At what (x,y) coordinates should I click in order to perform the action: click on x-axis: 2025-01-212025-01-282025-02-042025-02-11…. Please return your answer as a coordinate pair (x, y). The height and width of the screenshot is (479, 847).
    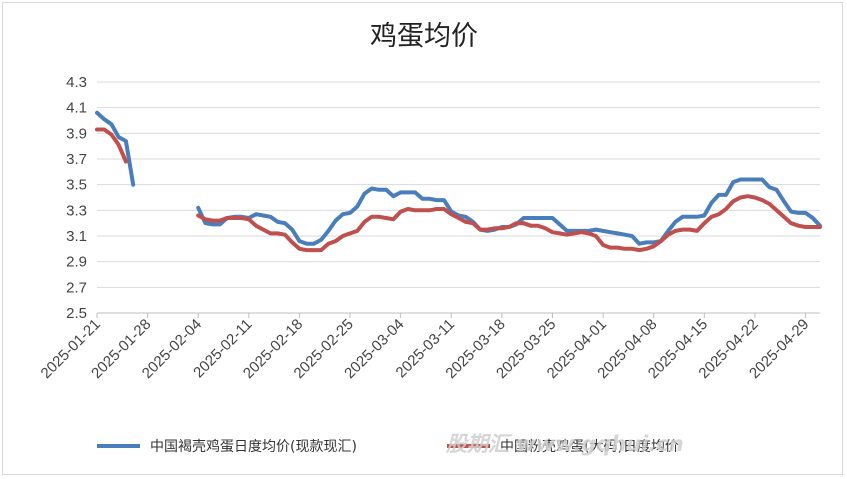
    Looking at the image, I should click on (425, 347).